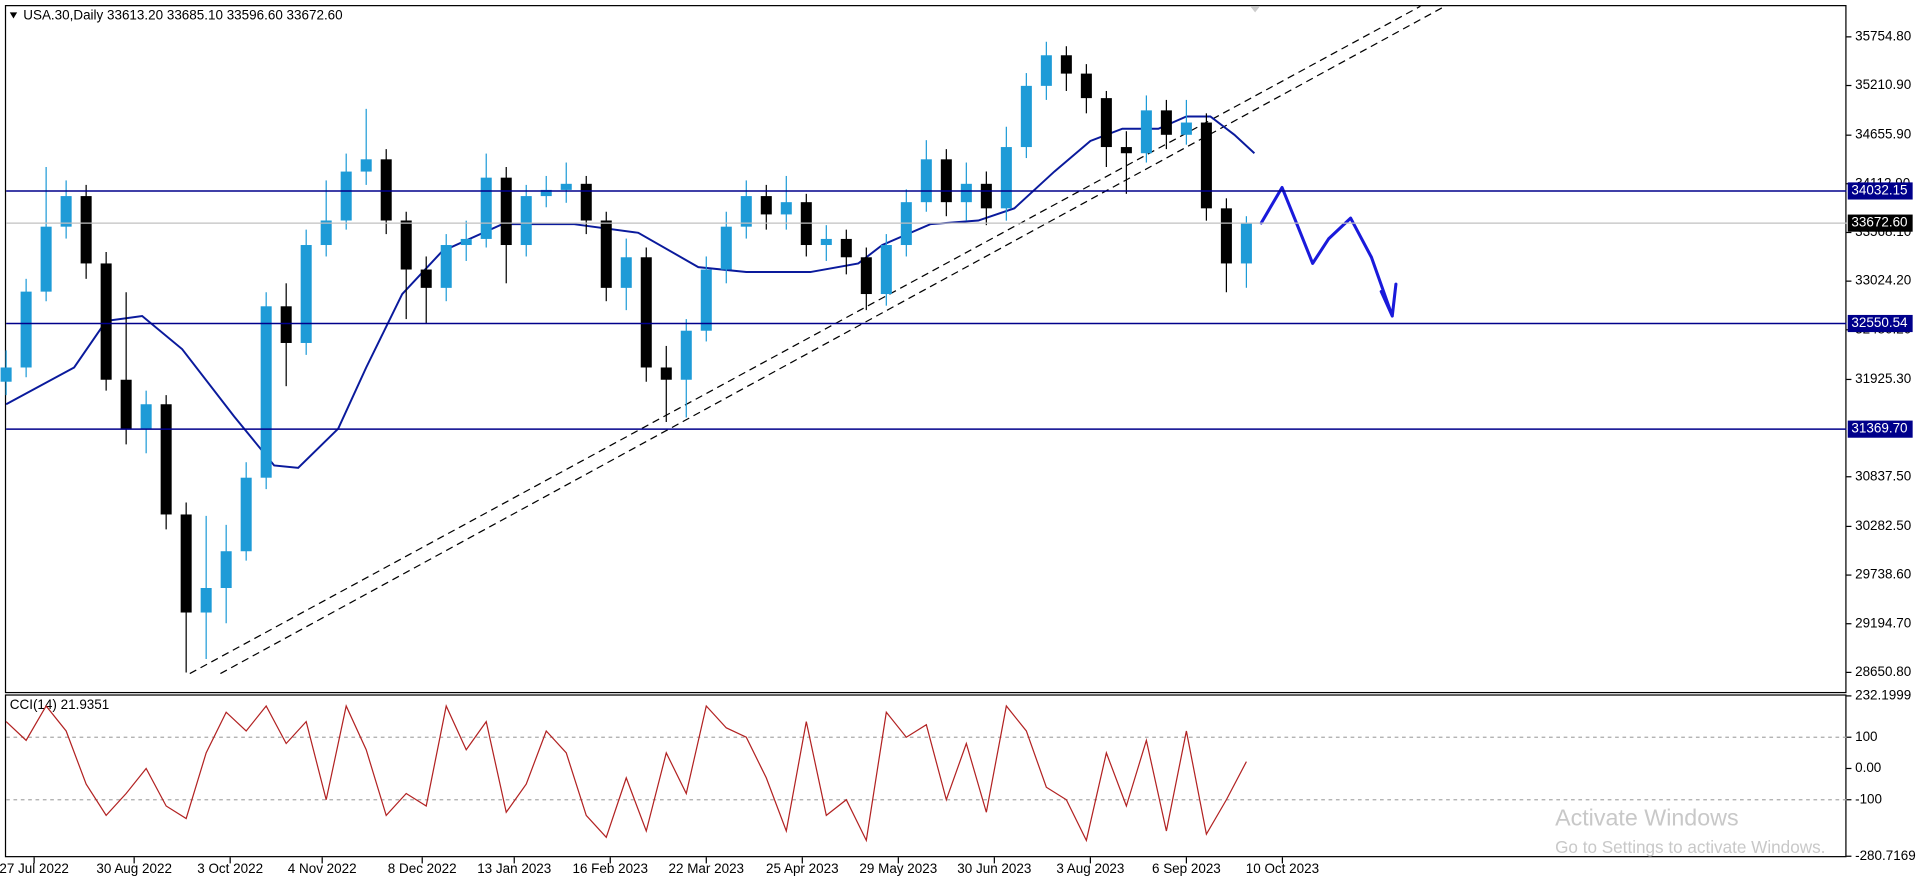 Image resolution: width=1920 pixels, height=893 pixels. What do you see at coordinates (322, 868) in the screenshot?
I see `x-tick-label: 4 Nov 2022` at bounding box center [322, 868].